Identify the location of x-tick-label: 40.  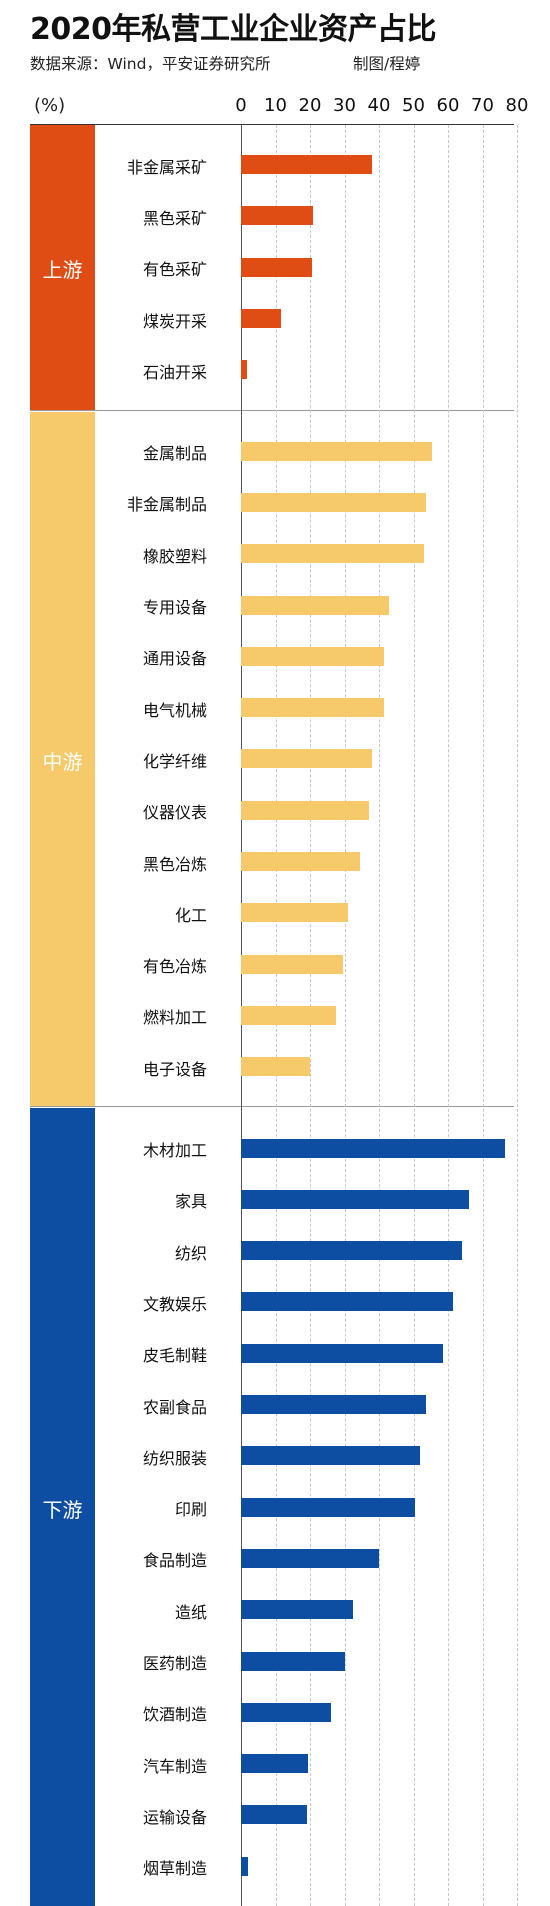
(379, 105).